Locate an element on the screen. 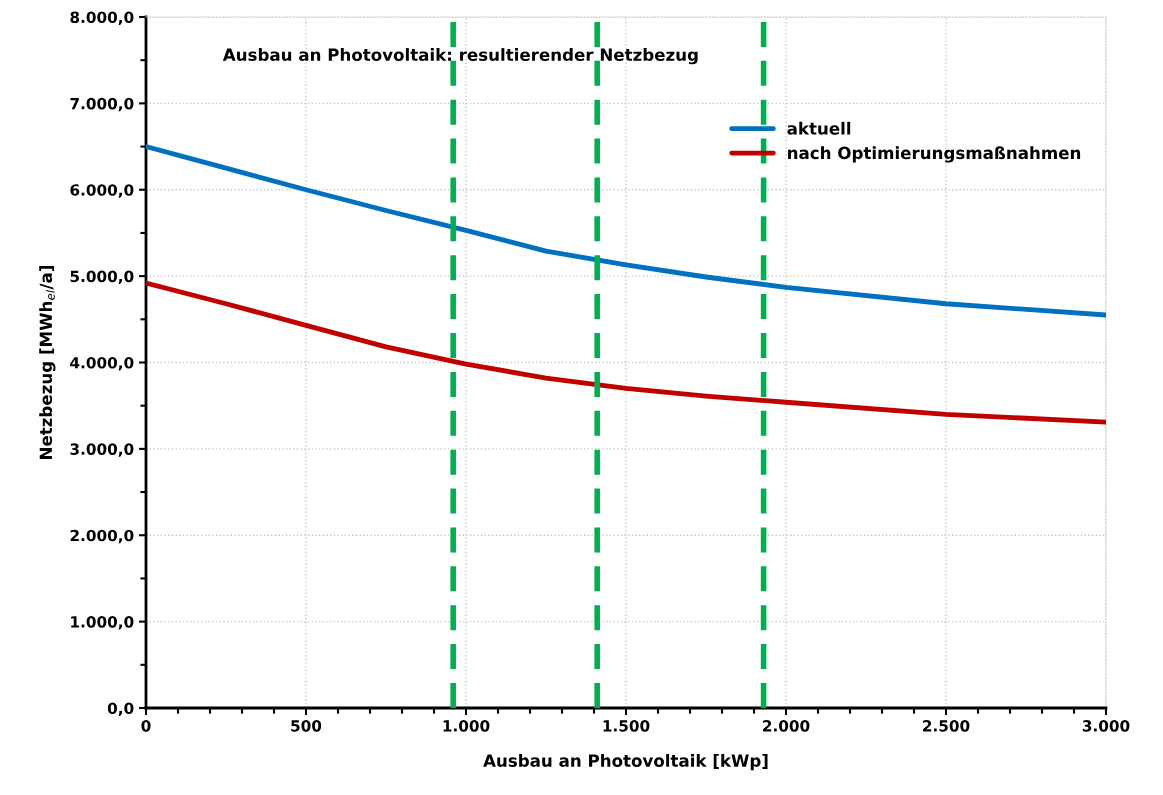 The image size is (1163, 795). text: Ausbau an Photovoltaik: resultierender Netzbezug is located at coordinates (460, 56).